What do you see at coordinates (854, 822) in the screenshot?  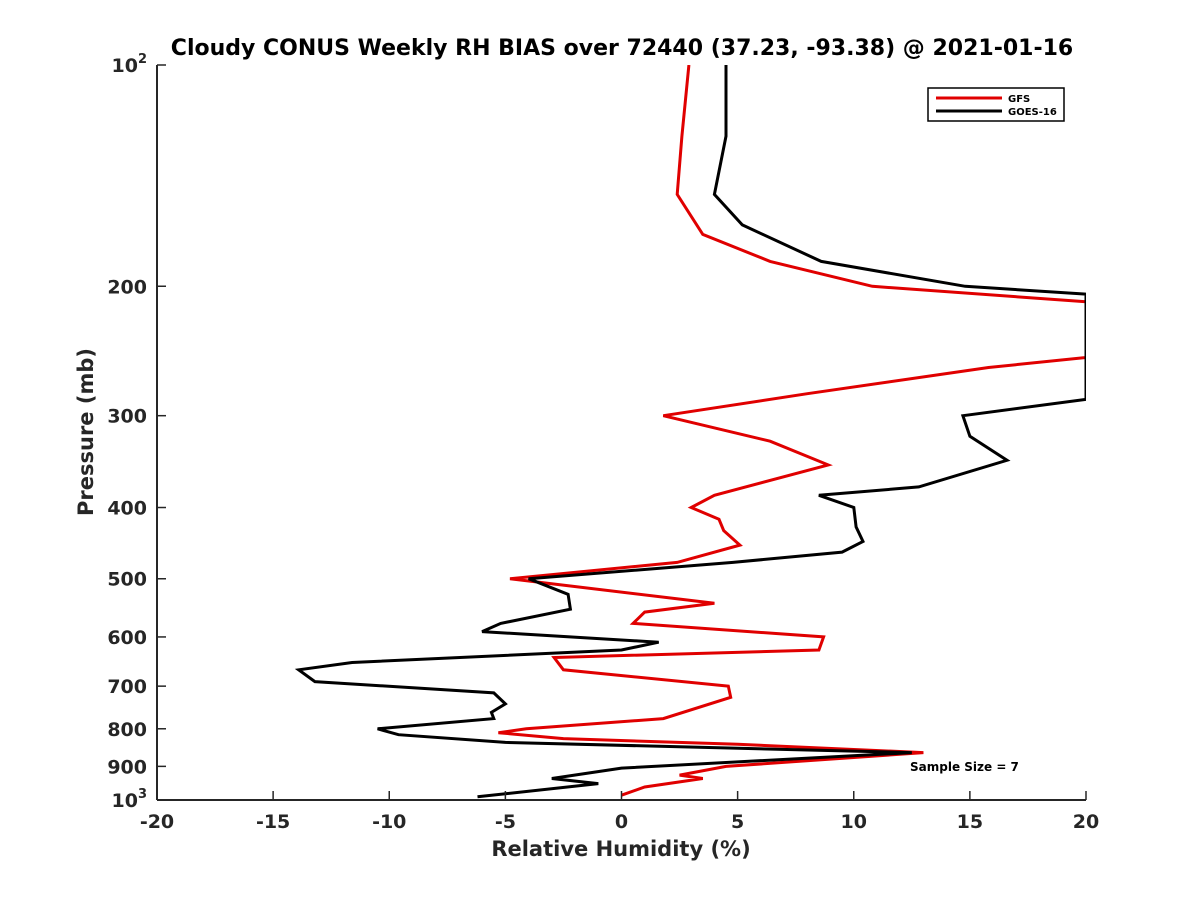 I see `x-tick-label: 10` at bounding box center [854, 822].